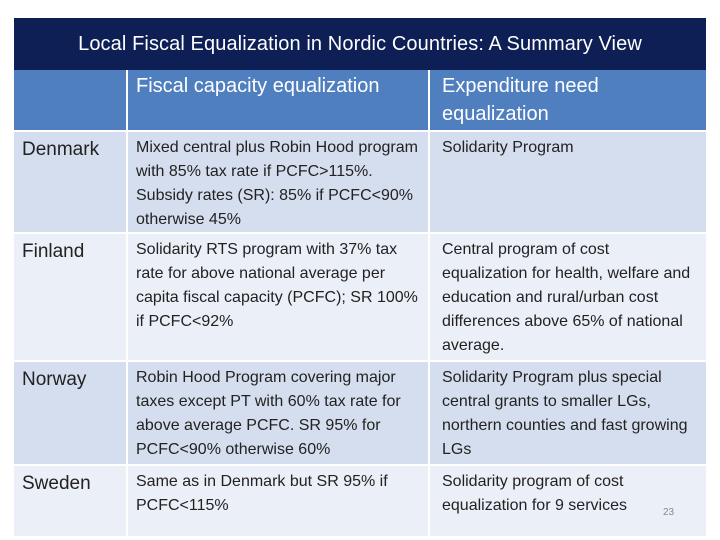  Describe the element at coordinates (568, 182) in the screenshot. I see `row-expenditure: Solidarity Program` at that location.